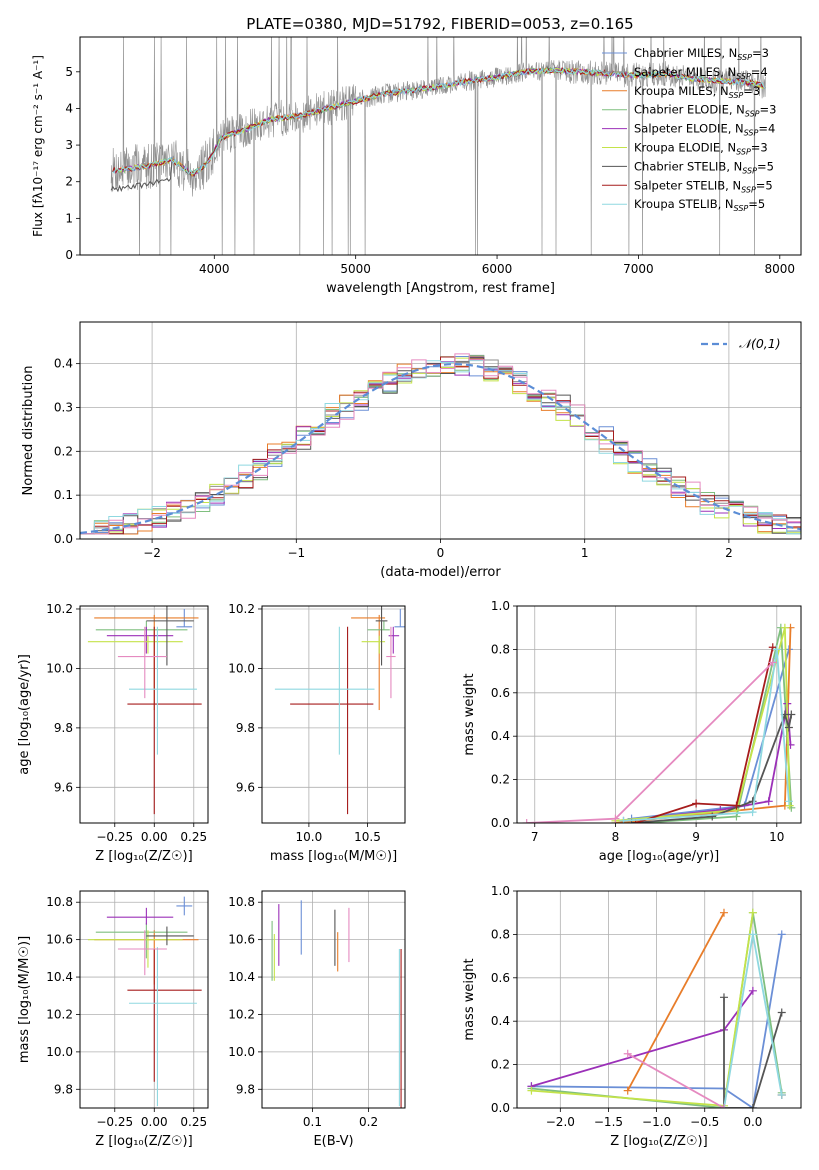  What do you see at coordinates (699, 205) in the screenshot?
I see `legend-label-8: Kroupa STELIB, NSSP=5` at bounding box center [699, 205].